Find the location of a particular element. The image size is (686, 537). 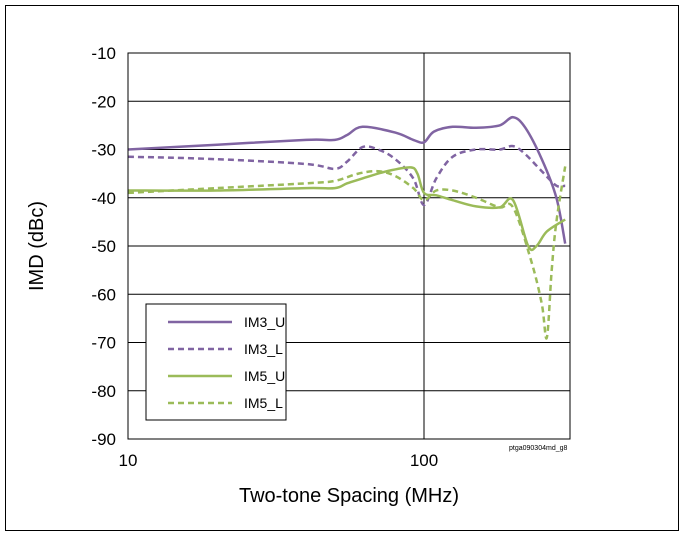

legend-label: IM5_U is located at coordinates (264, 376).